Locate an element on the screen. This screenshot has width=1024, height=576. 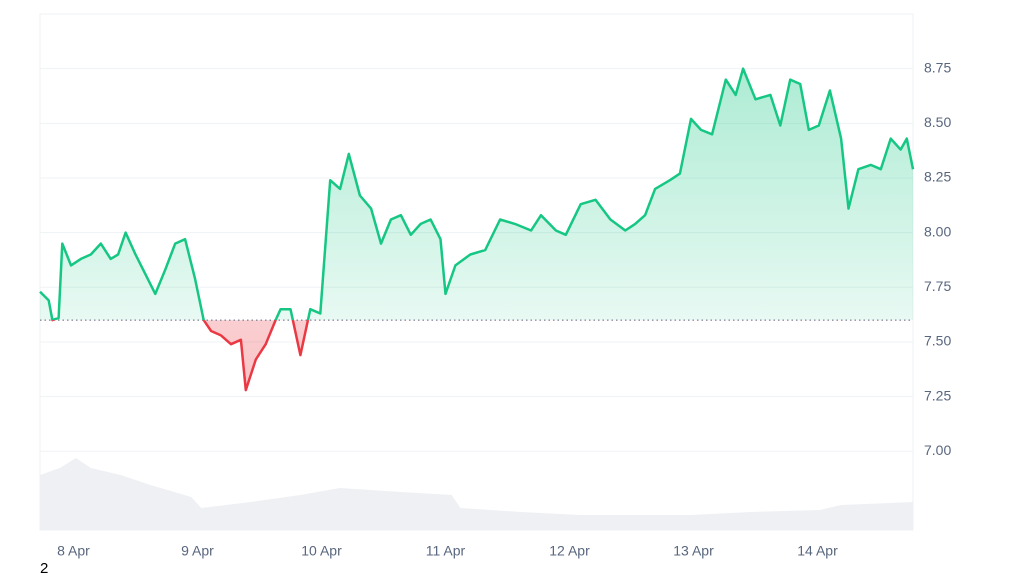
y-tick-label: 7.25 is located at coordinates (937, 395).